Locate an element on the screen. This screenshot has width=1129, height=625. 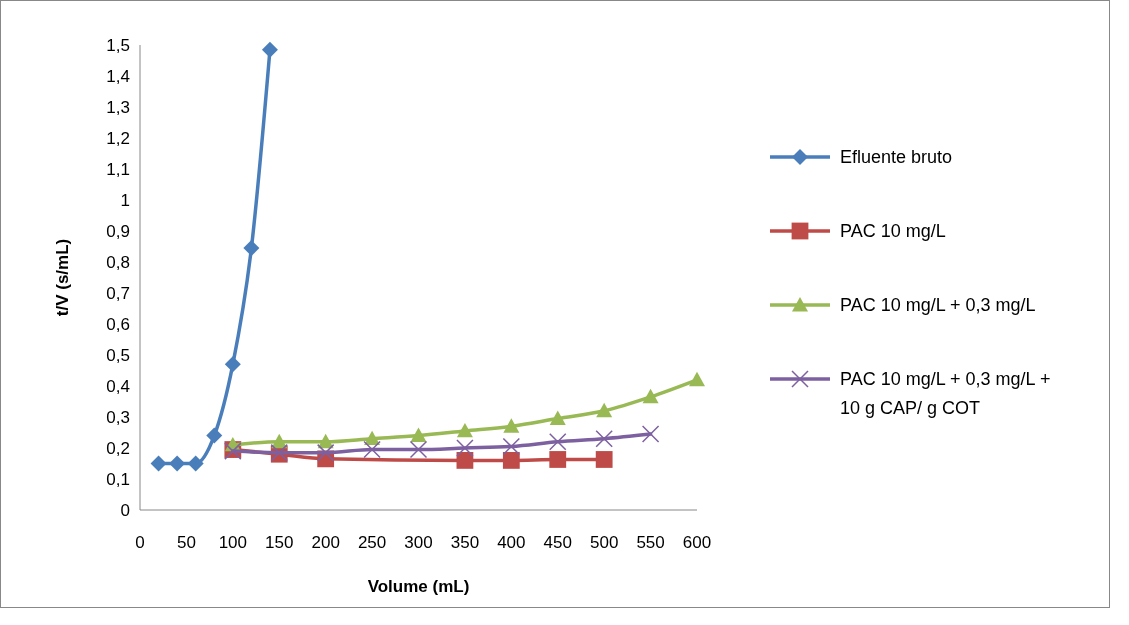
legend-label: PAC 10 mg/L is located at coordinates (893, 231).